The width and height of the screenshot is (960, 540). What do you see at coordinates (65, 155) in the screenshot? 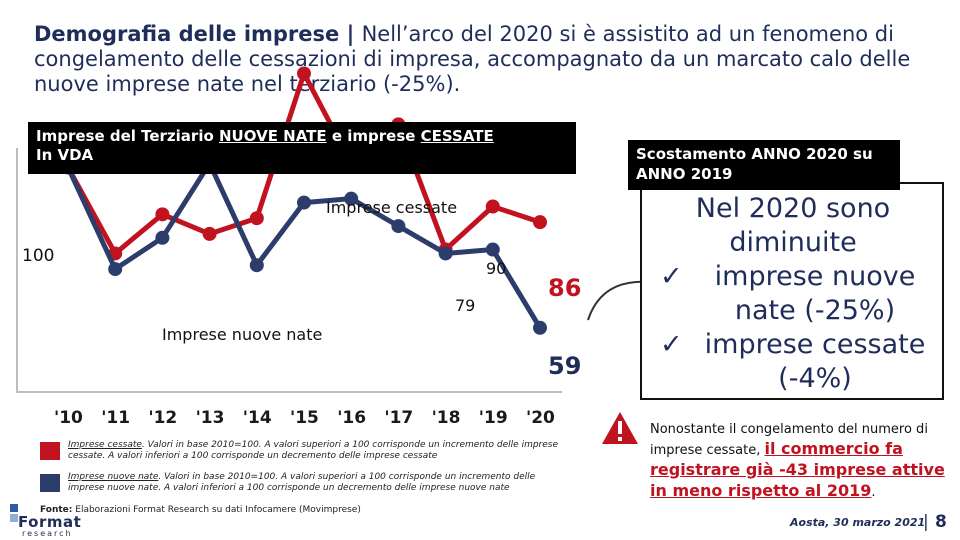
I see `chart-header-part3: In VDA` at bounding box center [65, 155].